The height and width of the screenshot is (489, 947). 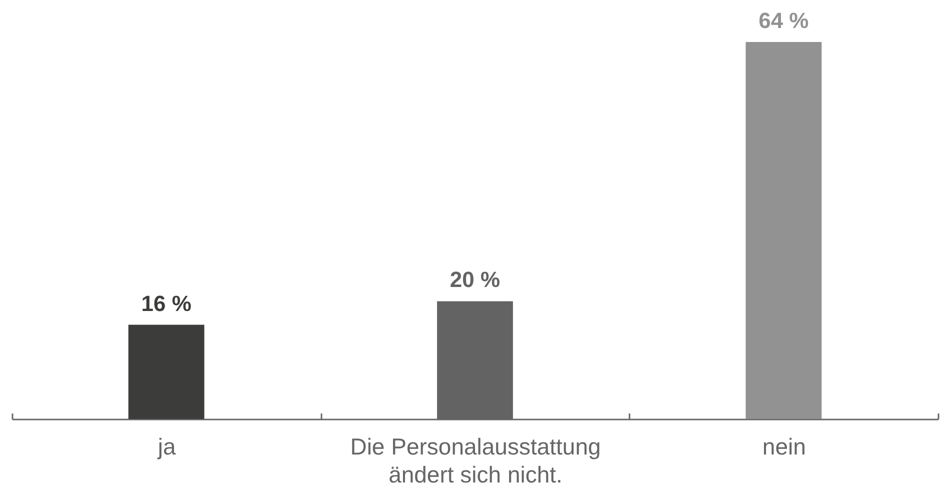 I want to click on data-label: 64 %, so click(x=783, y=20).